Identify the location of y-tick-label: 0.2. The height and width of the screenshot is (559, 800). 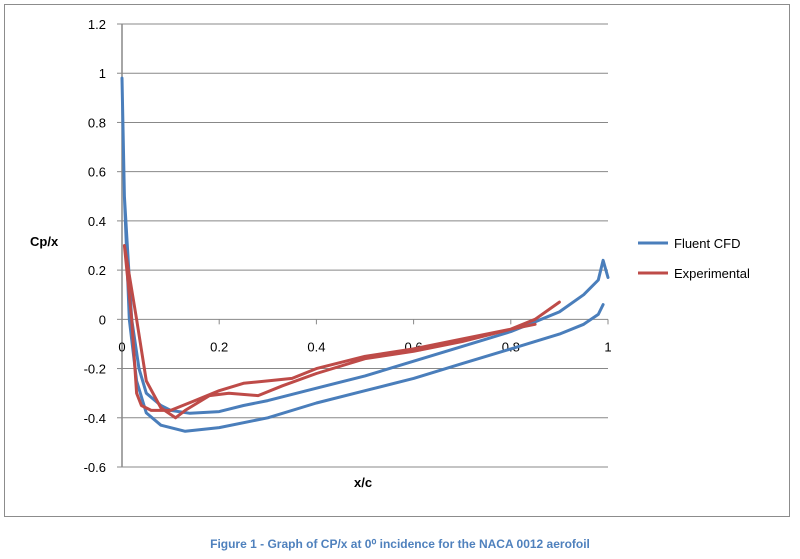
(97, 270).